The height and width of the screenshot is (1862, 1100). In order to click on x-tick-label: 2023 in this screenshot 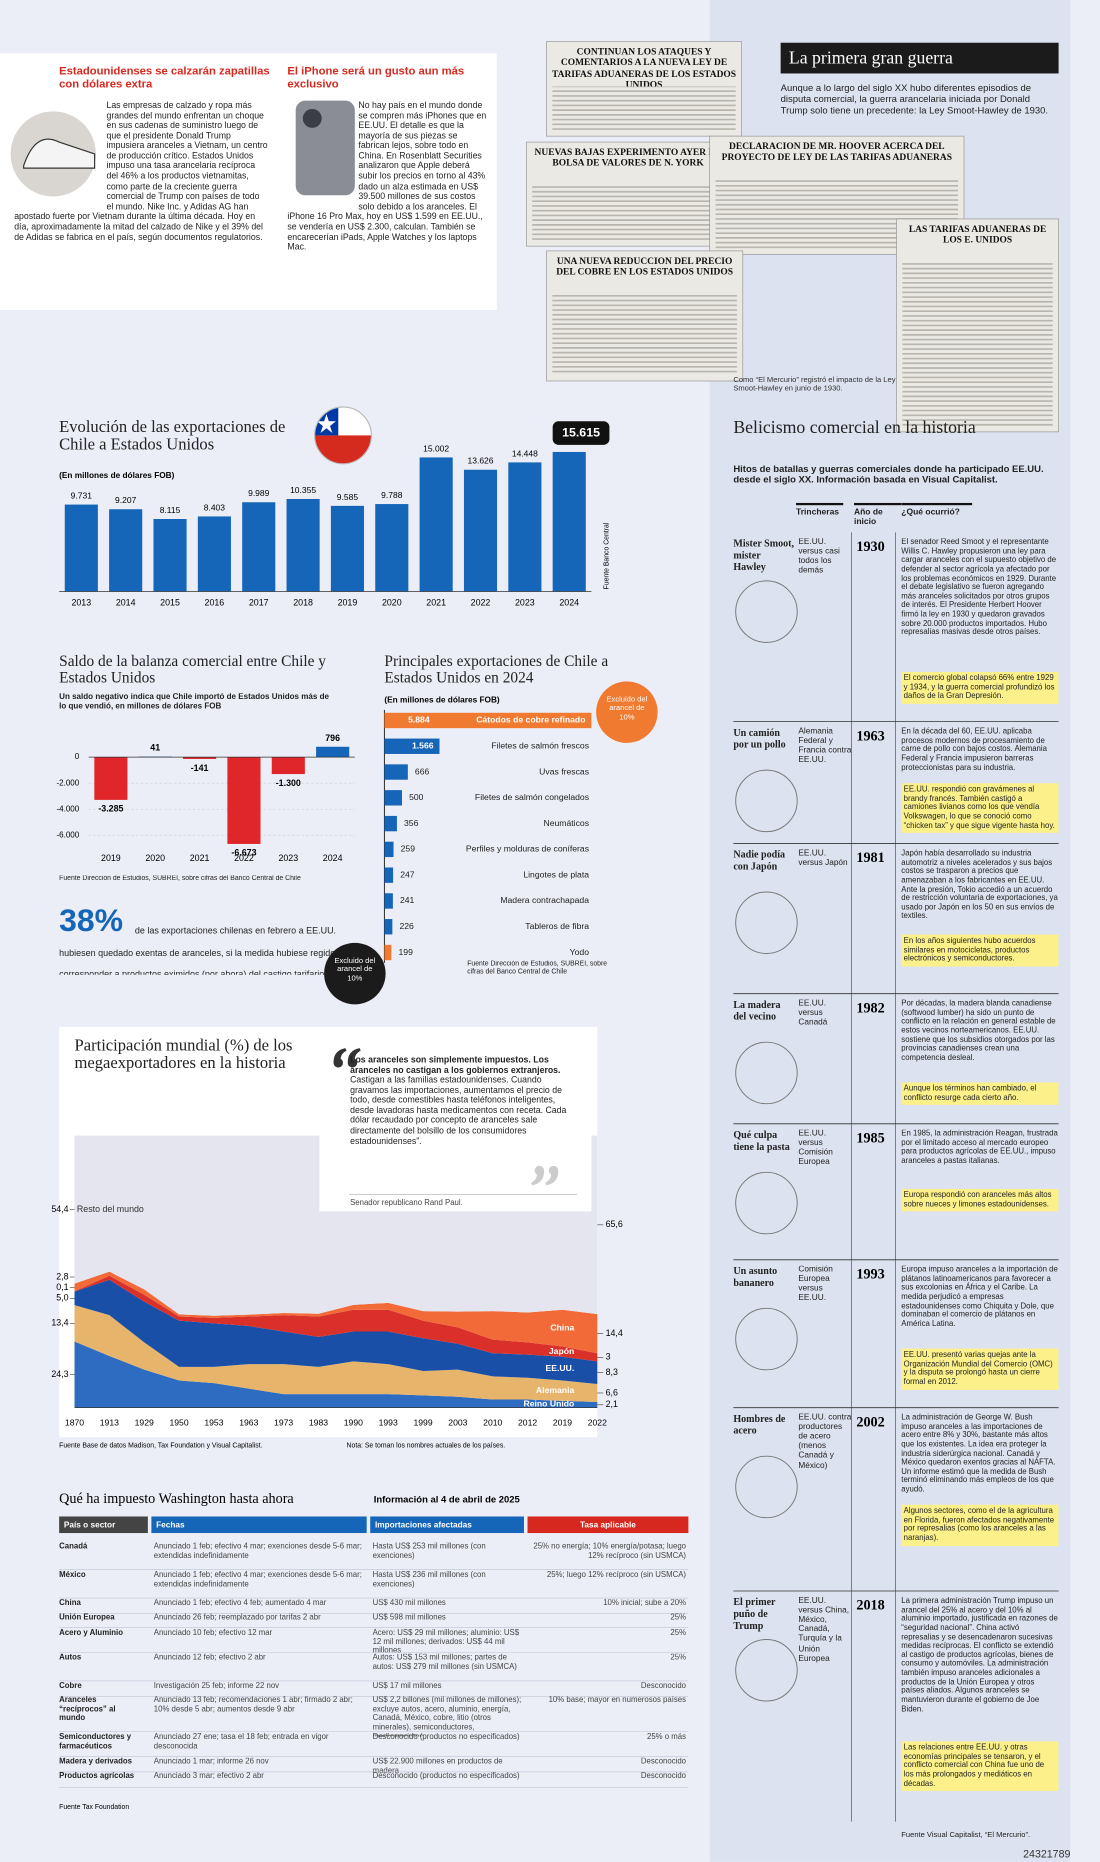, I will do `click(288, 858)`.